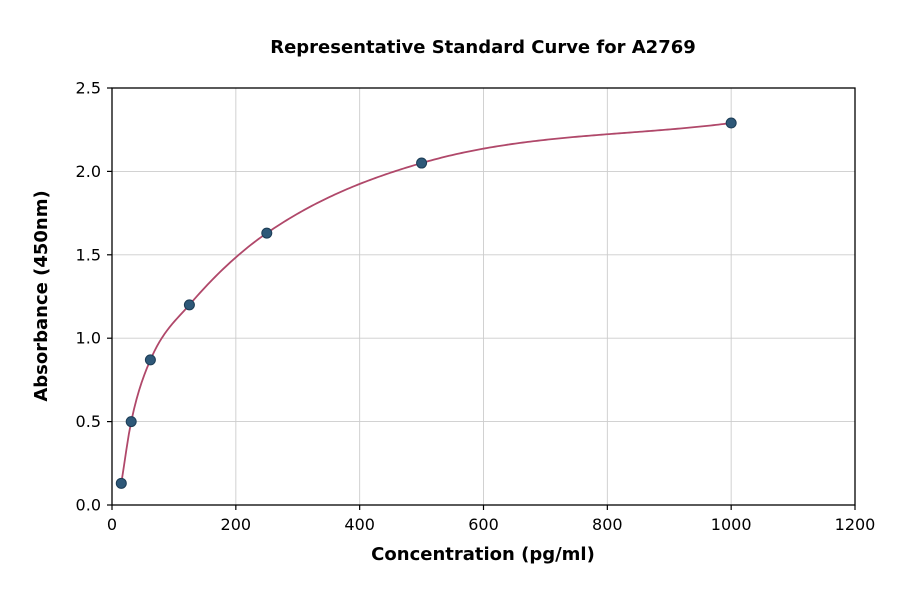 This screenshot has height=594, width=900. I want to click on y-tick-label: 0.5, so click(88, 421).